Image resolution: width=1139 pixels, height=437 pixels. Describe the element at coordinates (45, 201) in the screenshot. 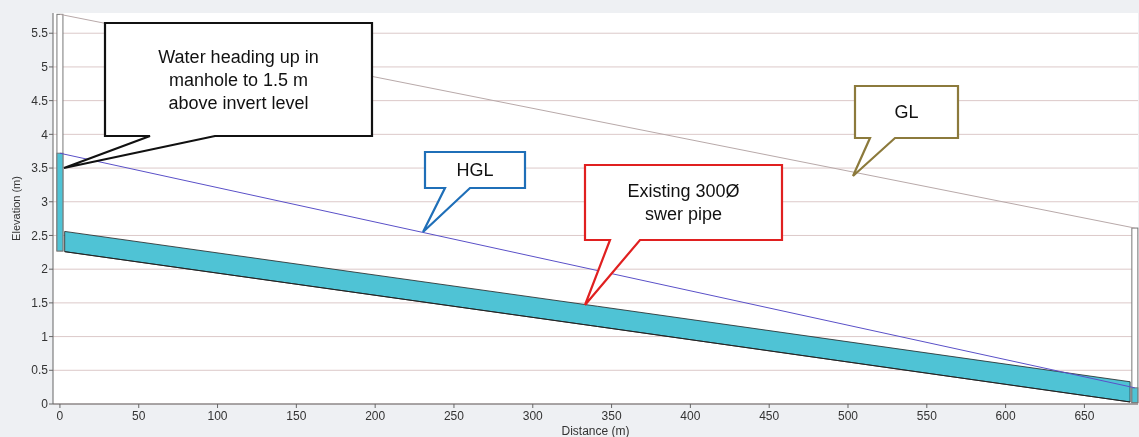

I see `y-tick-label: 3` at that location.